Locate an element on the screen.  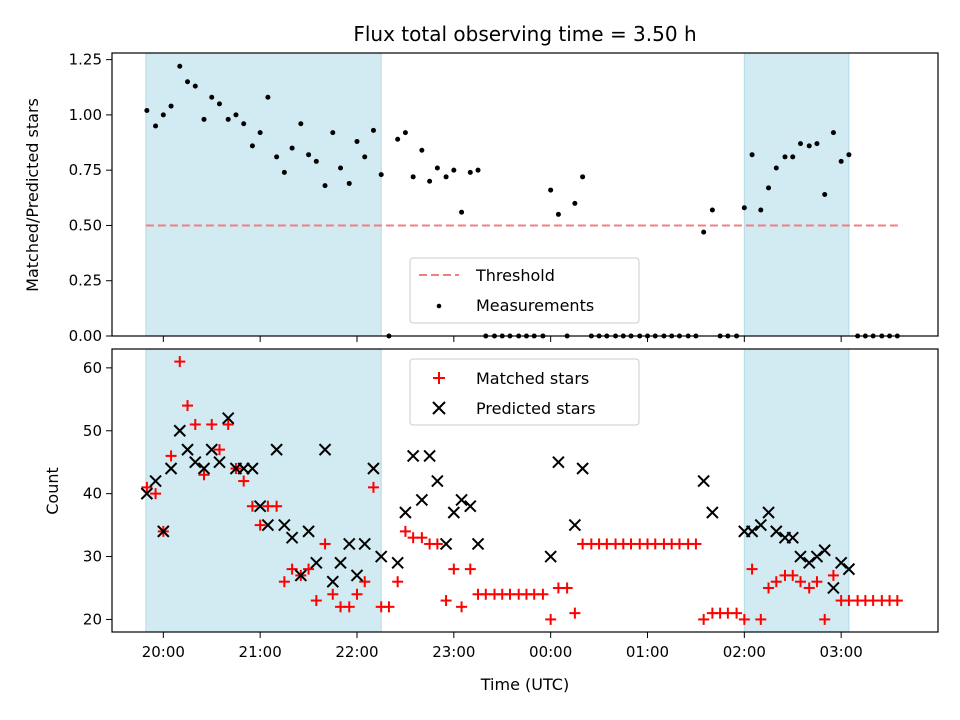
legend-predicted-swatch is located at coordinates (439, 408).